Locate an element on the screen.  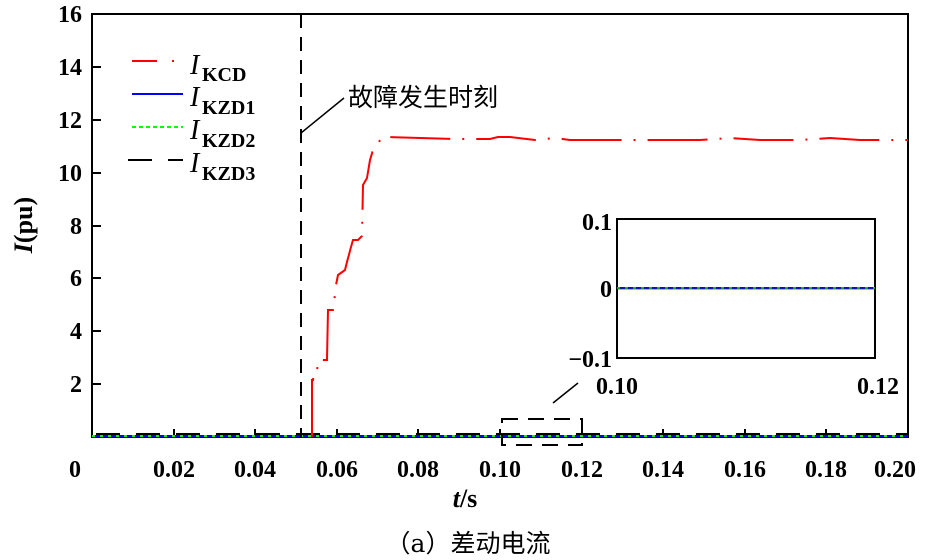
svg-text: 8 is located at coordinates (76, 227).